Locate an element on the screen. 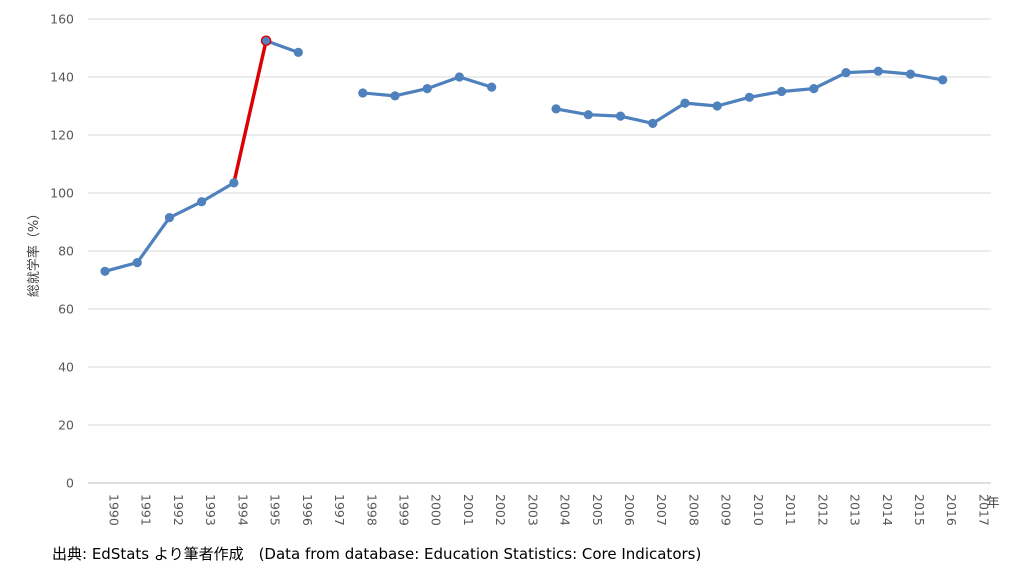  x-tick-label-1994: 1994 is located at coordinates (242, 510).